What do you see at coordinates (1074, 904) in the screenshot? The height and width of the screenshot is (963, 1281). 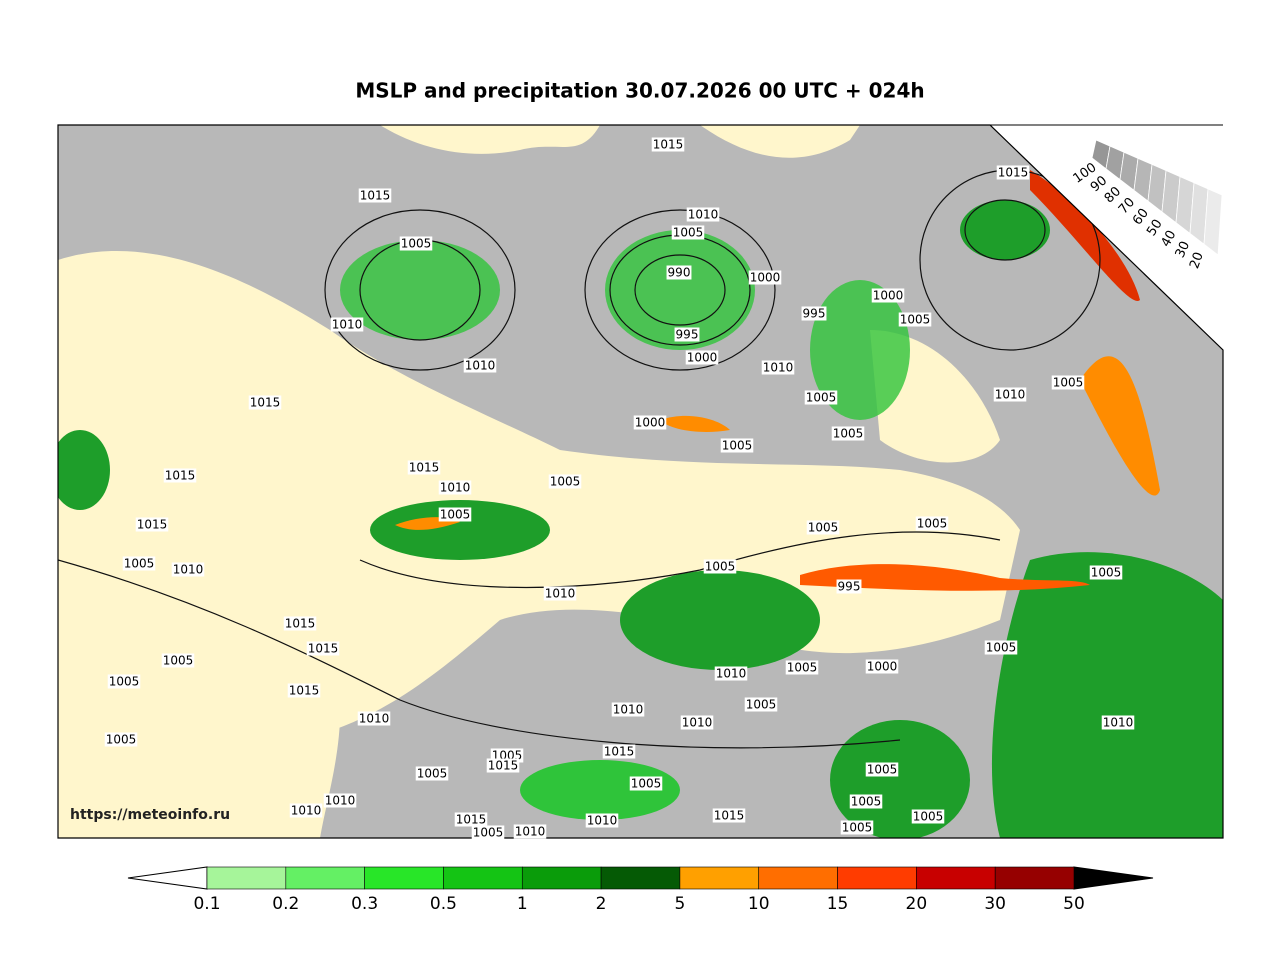 I see `colorbar-label: 50` at bounding box center [1074, 904].